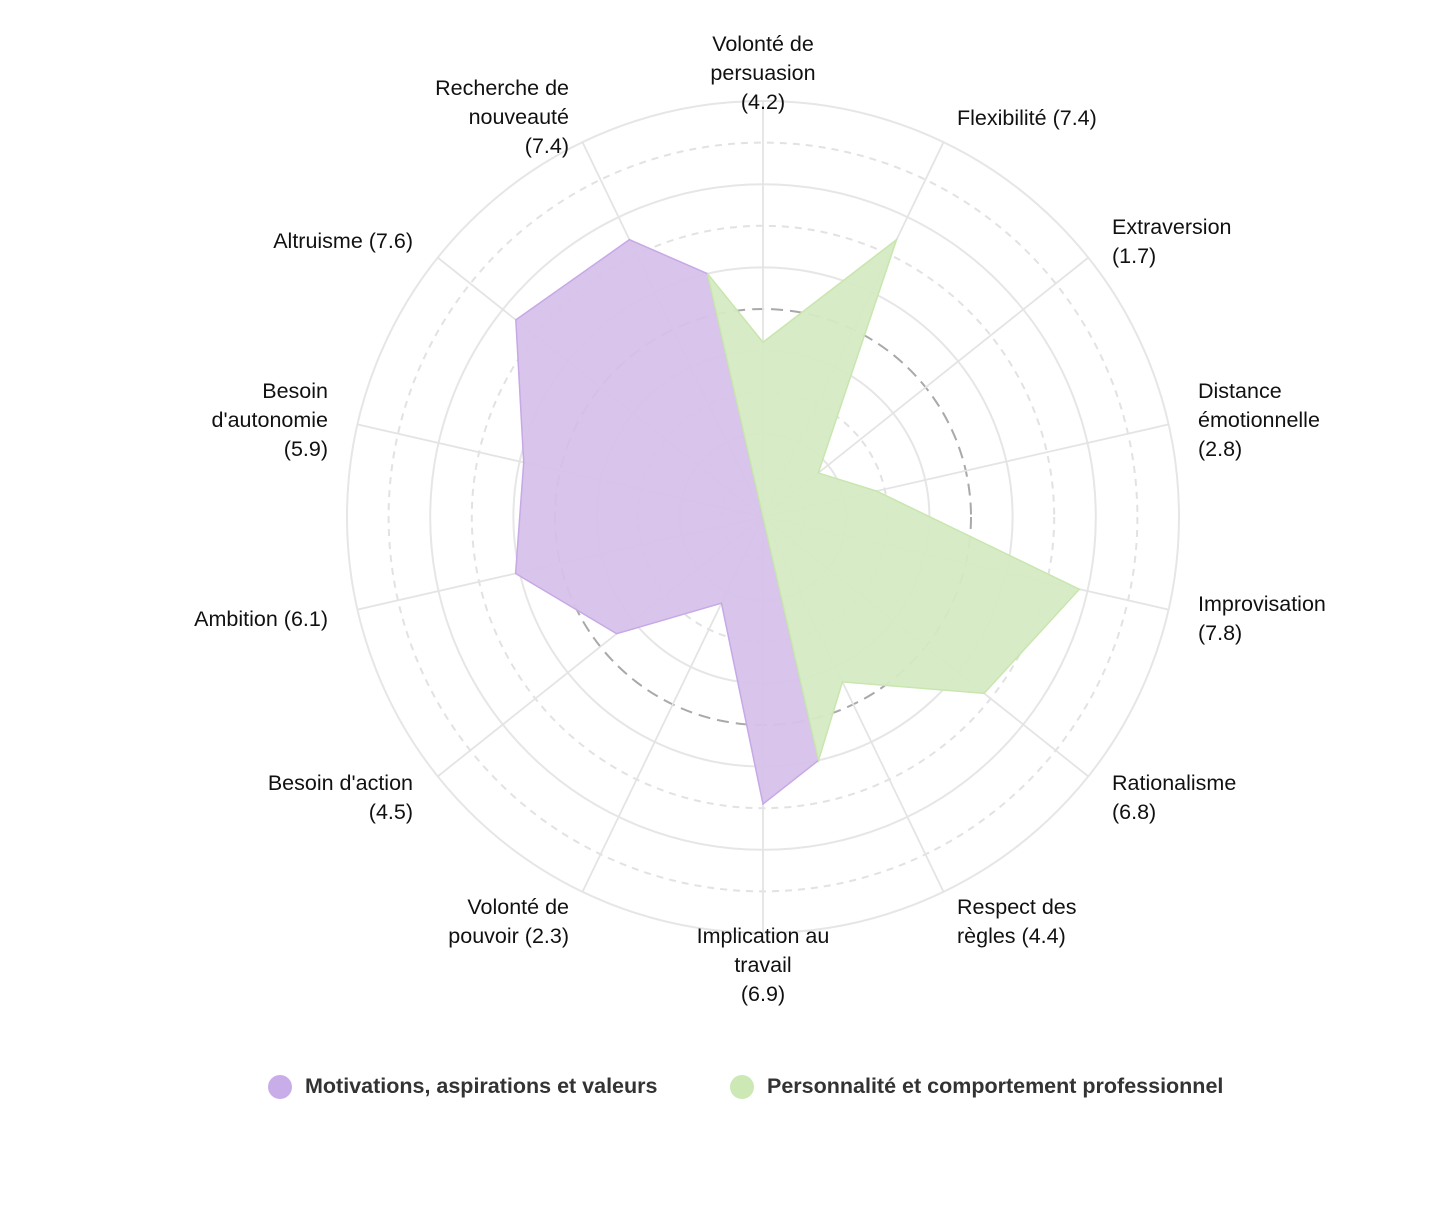 Image resolution: width=1450 pixels, height=1222 pixels. I want to click on axis-label-line: émotionnelle, so click(1259, 420).